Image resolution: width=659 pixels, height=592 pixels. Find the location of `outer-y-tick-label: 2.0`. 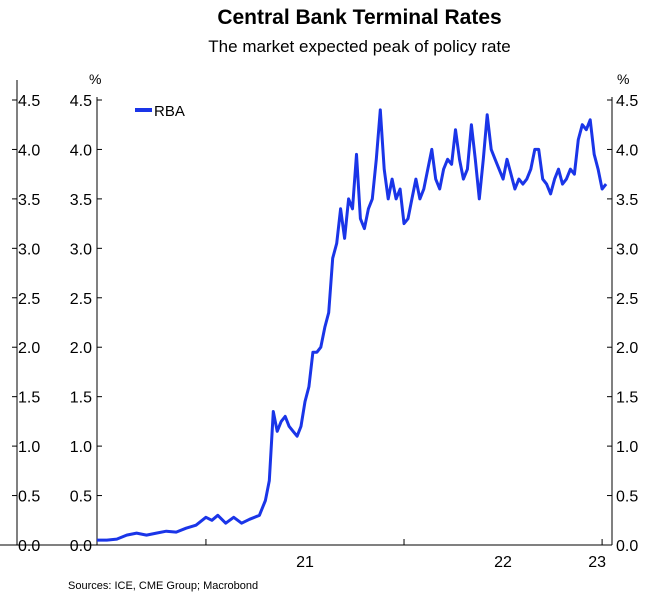

outer-y-tick-label: 2.0 is located at coordinates (29, 348).